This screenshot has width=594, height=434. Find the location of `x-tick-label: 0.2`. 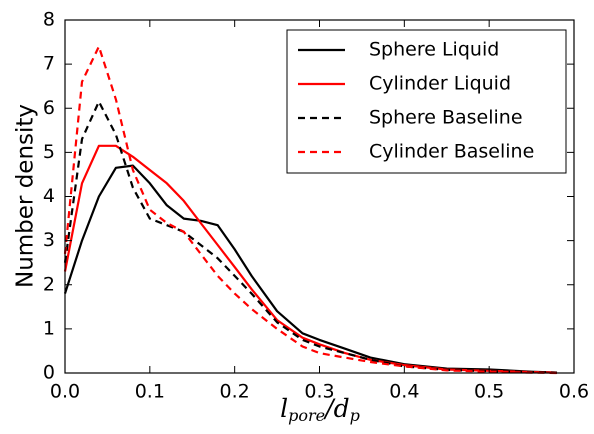

x-tick-label: 0.2 is located at coordinates (235, 392).